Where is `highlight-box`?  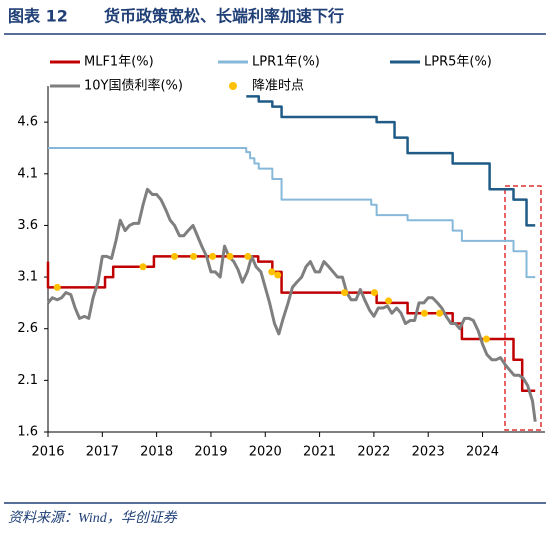
highlight-box is located at coordinates (523, 308).